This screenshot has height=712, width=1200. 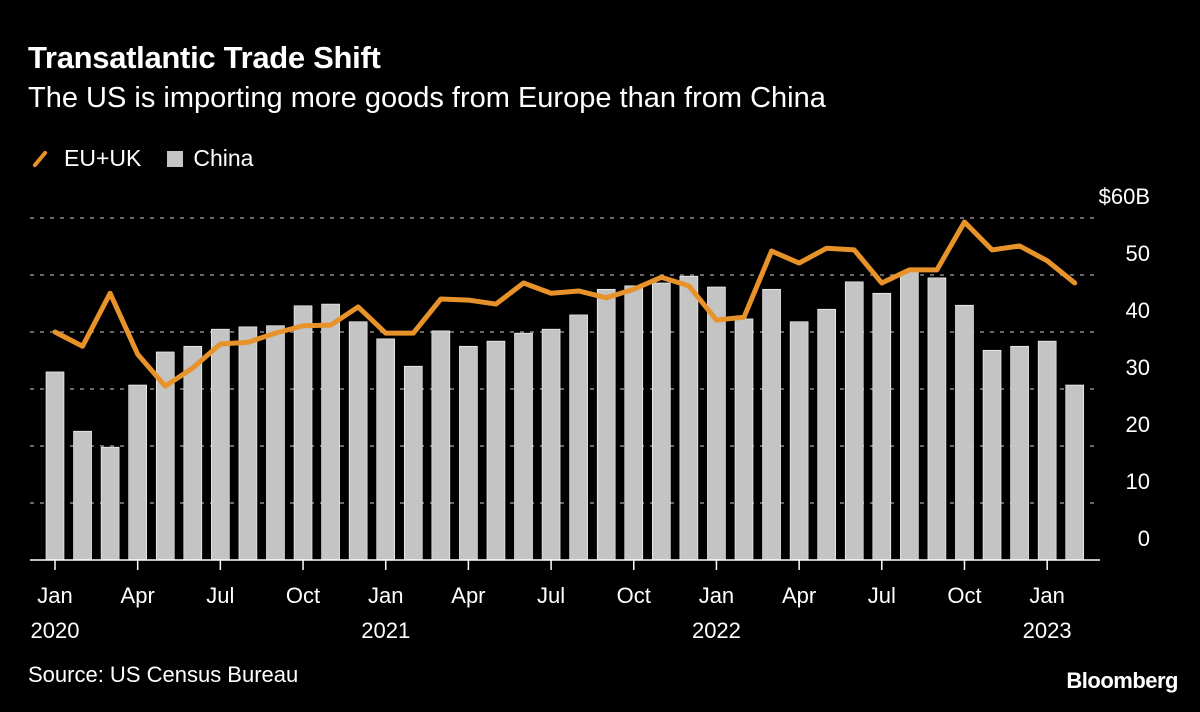 What do you see at coordinates (223, 158) in the screenshot?
I see `legend-label-china: China` at bounding box center [223, 158].